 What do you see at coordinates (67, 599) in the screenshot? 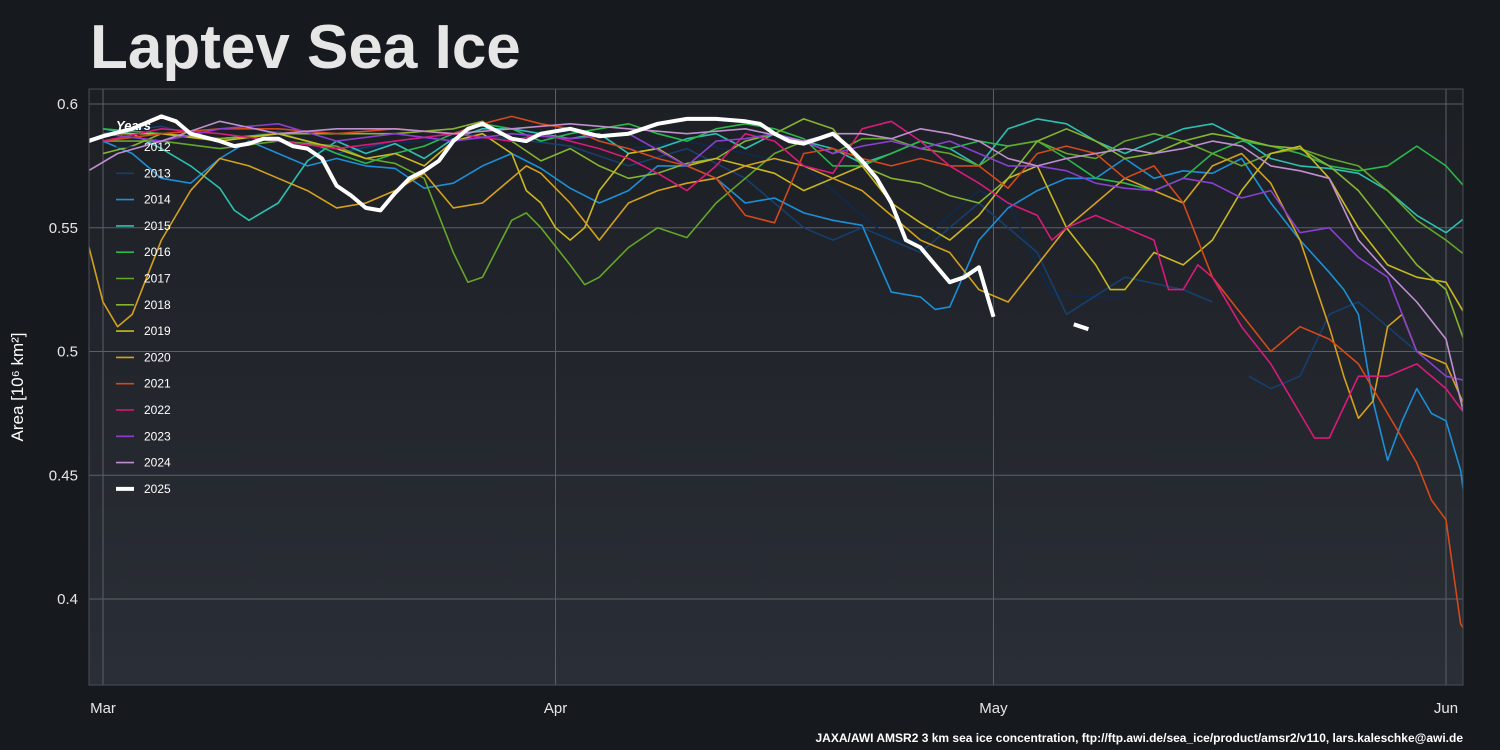
I see `y-tick-label: 0.4` at bounding box center [67, 599].